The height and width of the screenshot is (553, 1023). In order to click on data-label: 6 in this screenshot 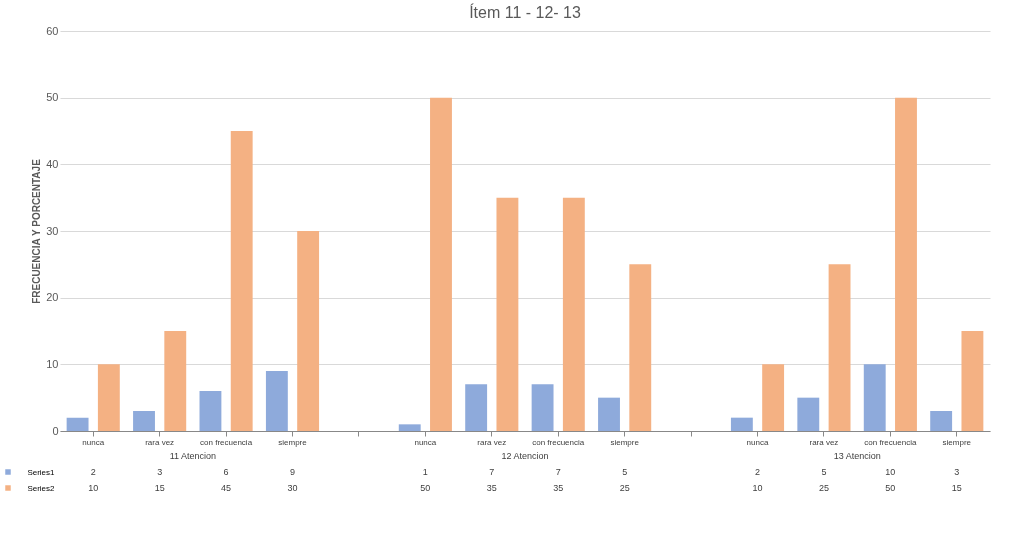, I will do `click(226, 472)`.